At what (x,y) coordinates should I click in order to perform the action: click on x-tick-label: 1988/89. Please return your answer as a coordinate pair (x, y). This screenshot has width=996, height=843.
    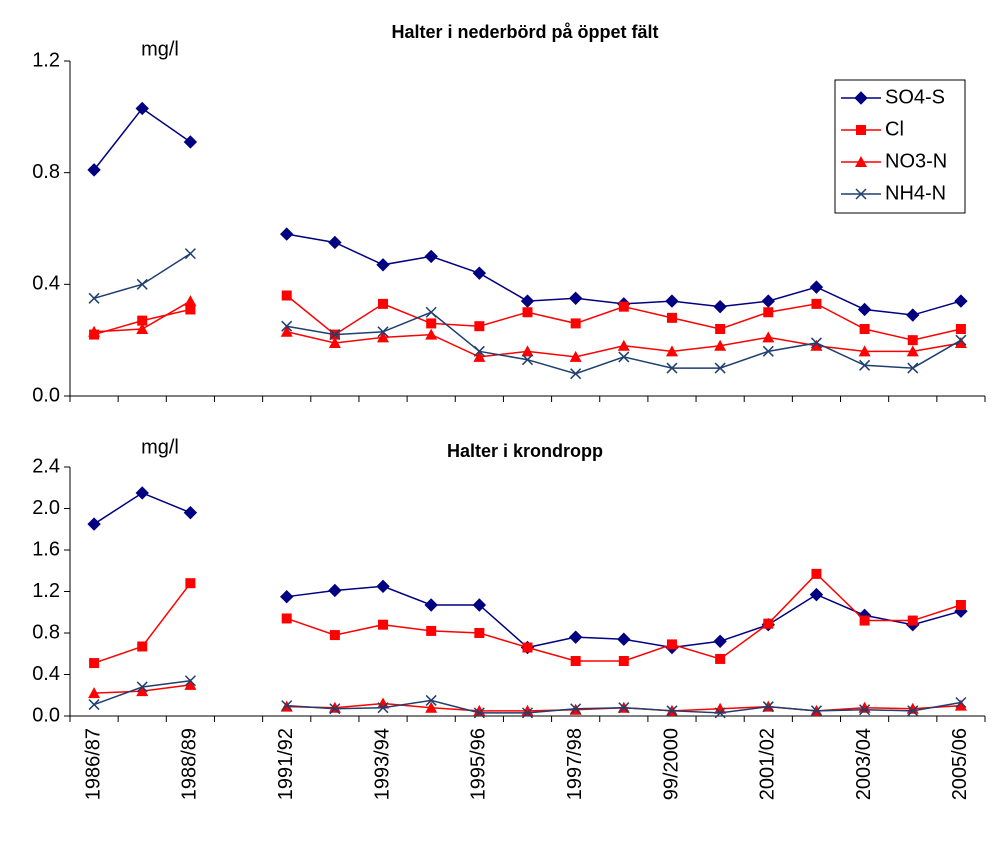
    Looking at the image, I should click on (190, 764).